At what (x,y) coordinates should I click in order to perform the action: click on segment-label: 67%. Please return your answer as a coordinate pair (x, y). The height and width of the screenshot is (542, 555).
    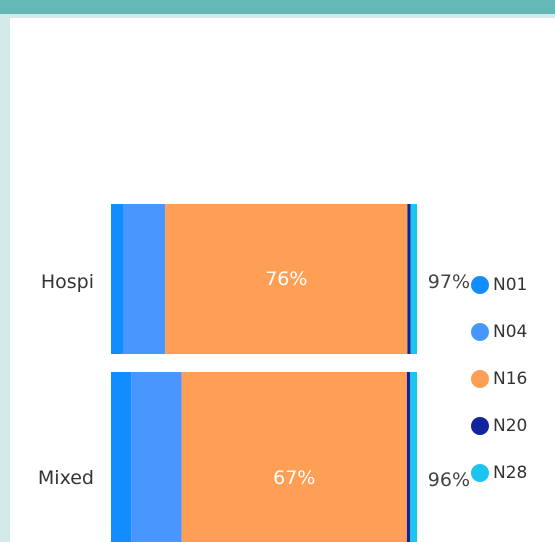
    Looking at the image, I should click on (294, 478).